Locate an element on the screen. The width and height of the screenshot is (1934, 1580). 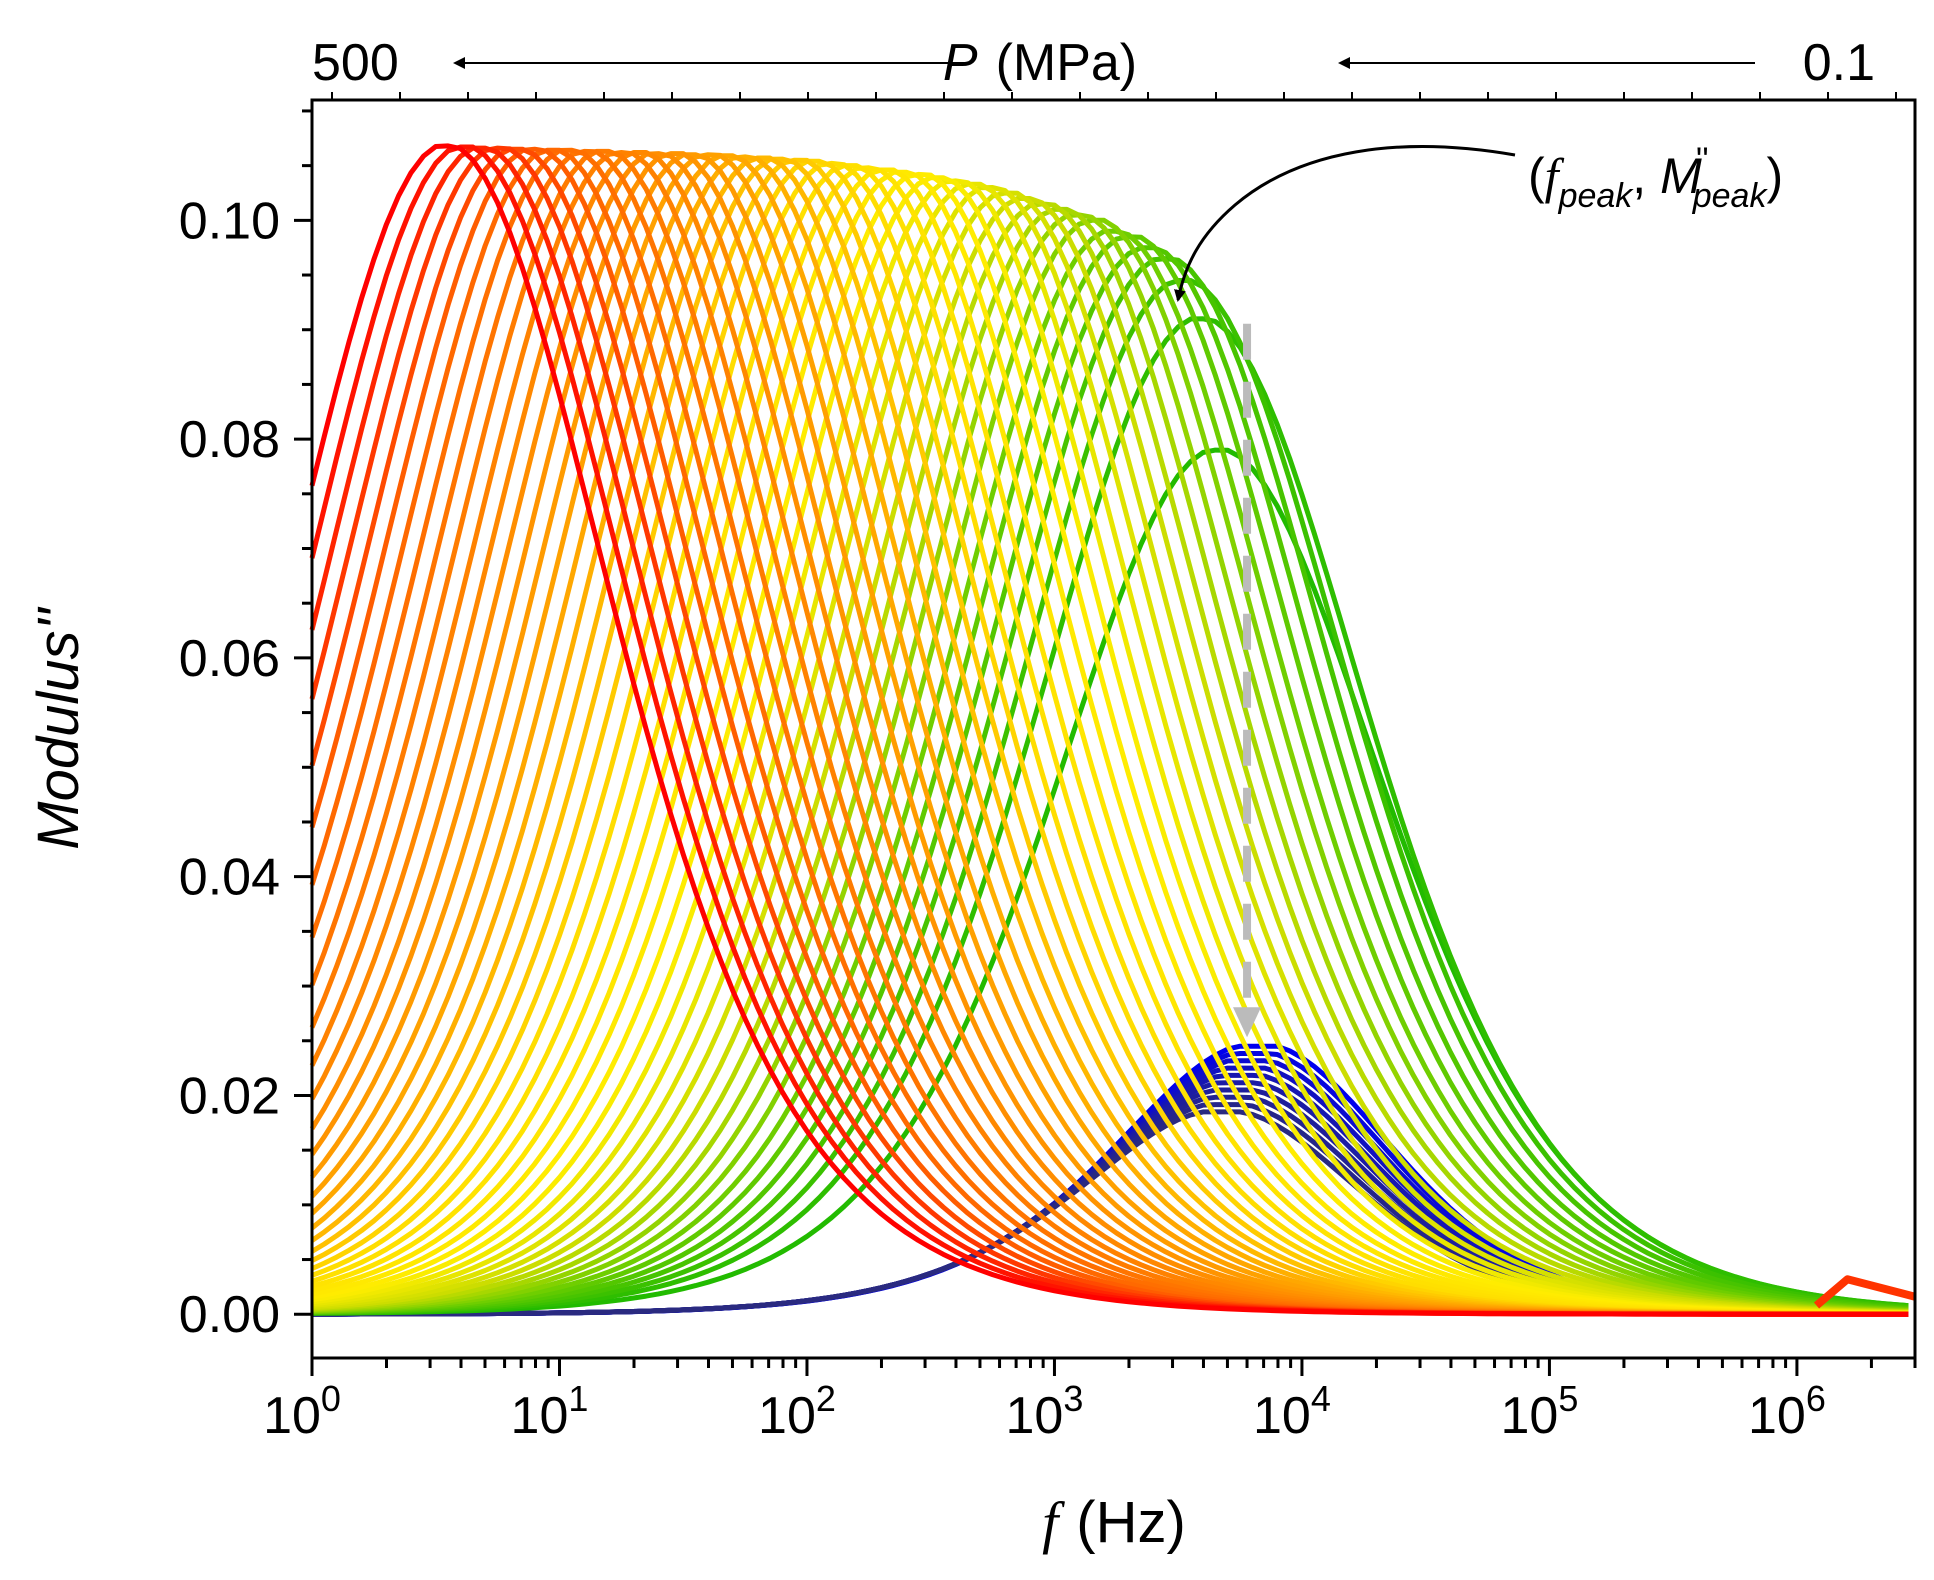
peak-guide is located at coordinates (1247, 680).